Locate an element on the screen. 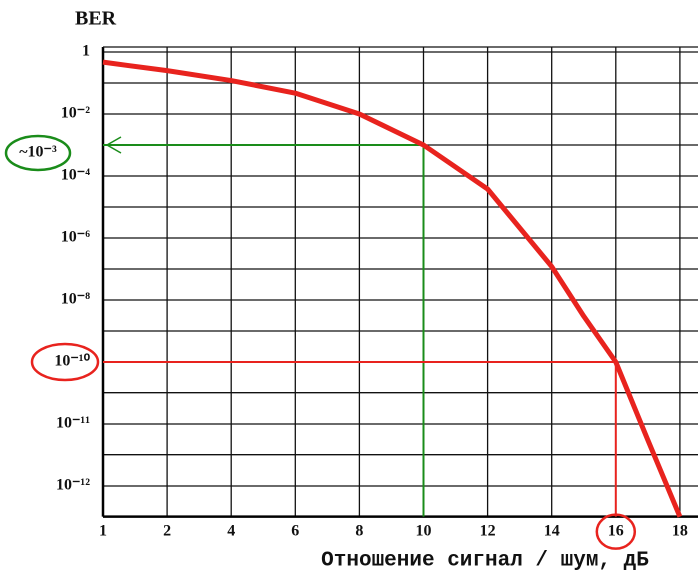  x-tick-label: 8 is located at coordinates (359, 530).